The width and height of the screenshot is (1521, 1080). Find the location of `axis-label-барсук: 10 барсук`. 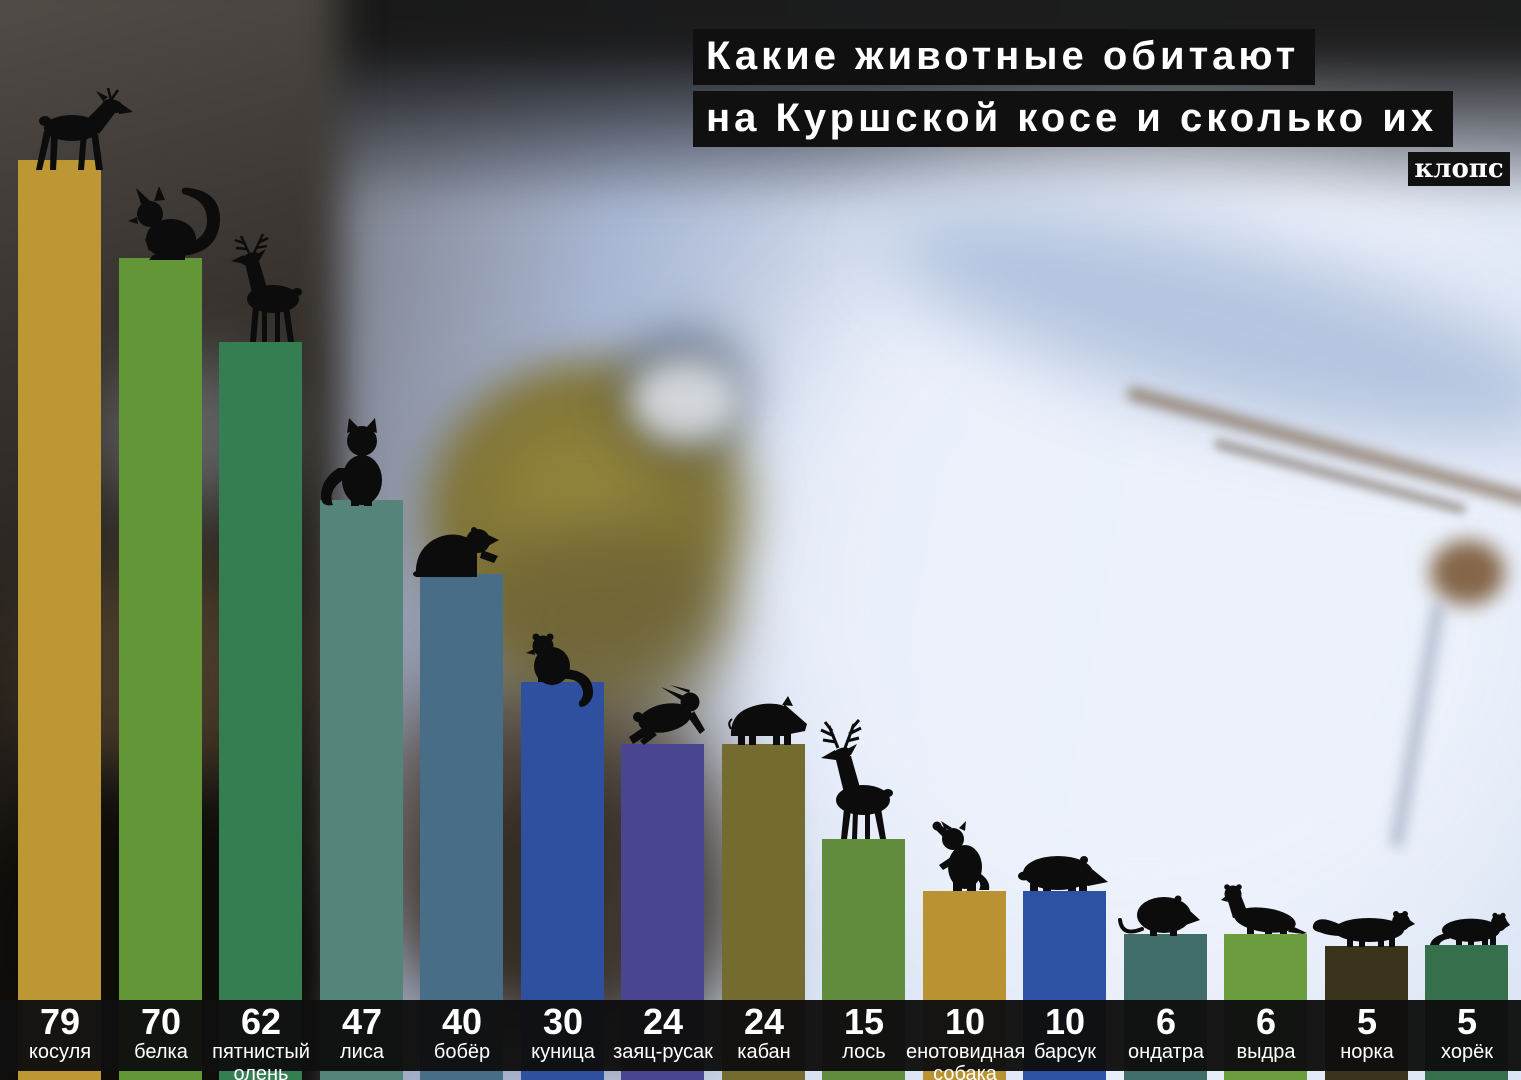

axis-label-барсук: 10 барсук is located at coordinates (1065, 1032).